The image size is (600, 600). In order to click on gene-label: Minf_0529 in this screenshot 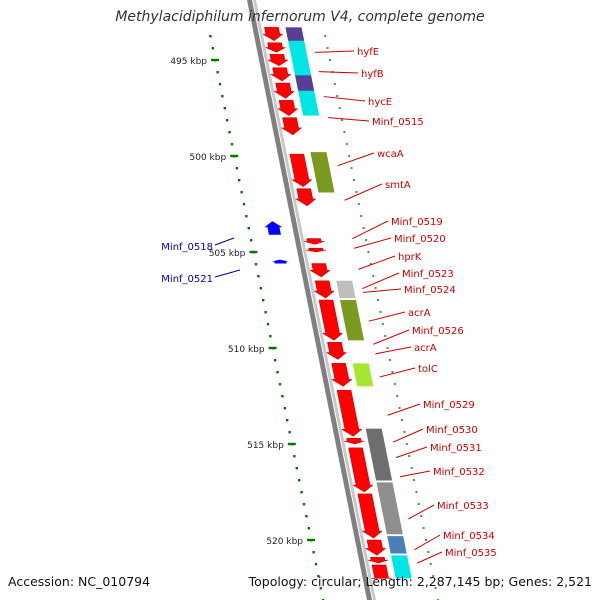, I will do `click(449, 405)`.